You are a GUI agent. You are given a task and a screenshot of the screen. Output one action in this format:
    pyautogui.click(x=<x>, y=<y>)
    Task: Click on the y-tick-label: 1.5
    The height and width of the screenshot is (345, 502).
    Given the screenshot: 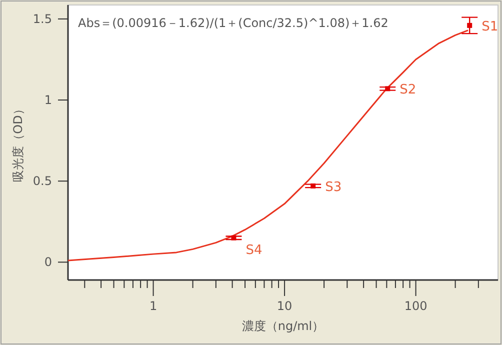 What is the action you would take?
    pyautogui.click(x=42, y=19)
    